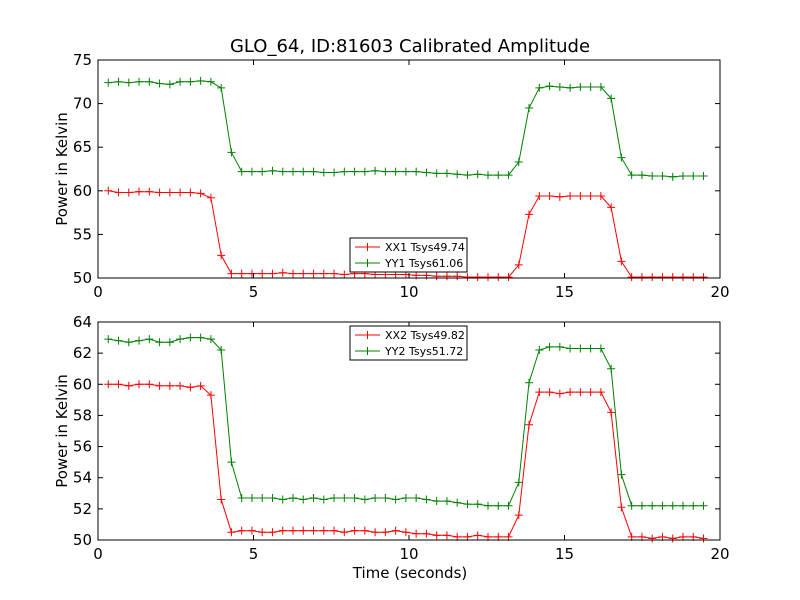  What do you see at coordinates (564, 292) in the screenshot?
I see `x-tick-label: 15` at bounding box center [564, 292].